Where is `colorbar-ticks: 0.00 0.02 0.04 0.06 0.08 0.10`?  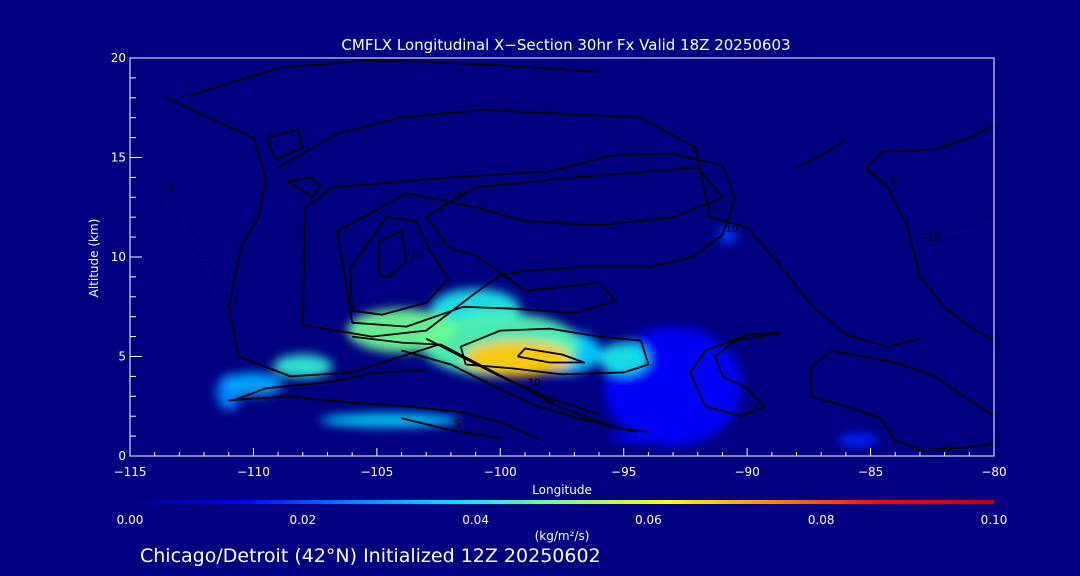 colorbar-ticks: 0.00 0.02 0.04 0.06 0.08 0.10 is located at coordinates (562, 520).